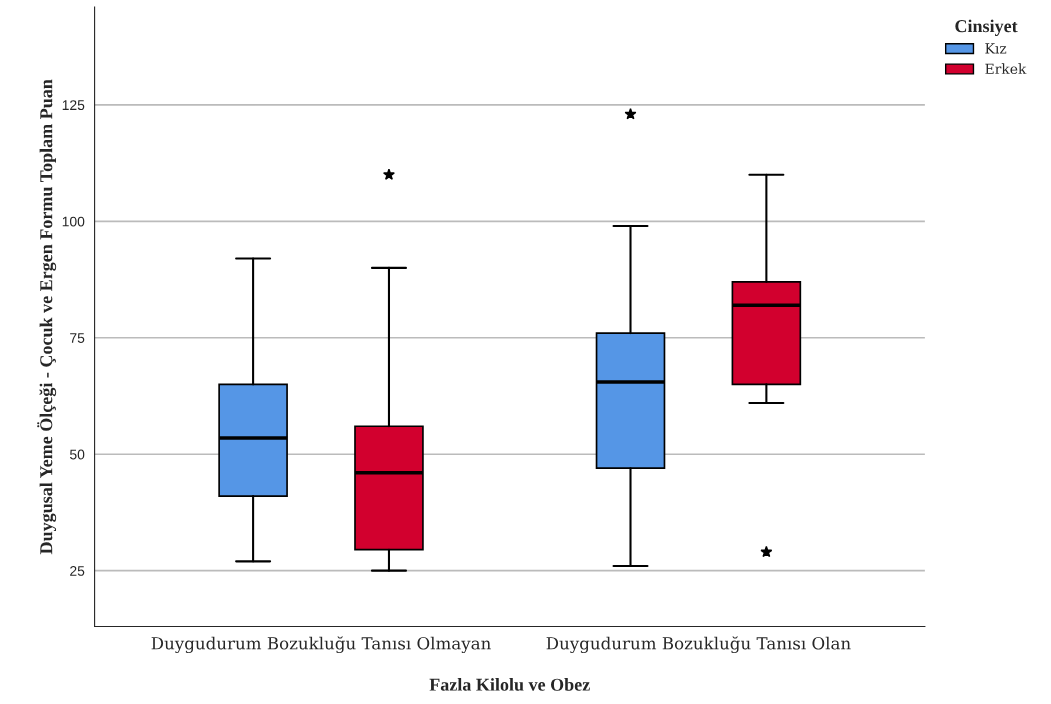  What do you see at coordinates (47, 317) in the screenshot?
I see `y-axis-title: Duygusal Yeme Ölçeği - Çocuk ve Ergen Formu Toplam Puan` at bounding box center [47, 317].